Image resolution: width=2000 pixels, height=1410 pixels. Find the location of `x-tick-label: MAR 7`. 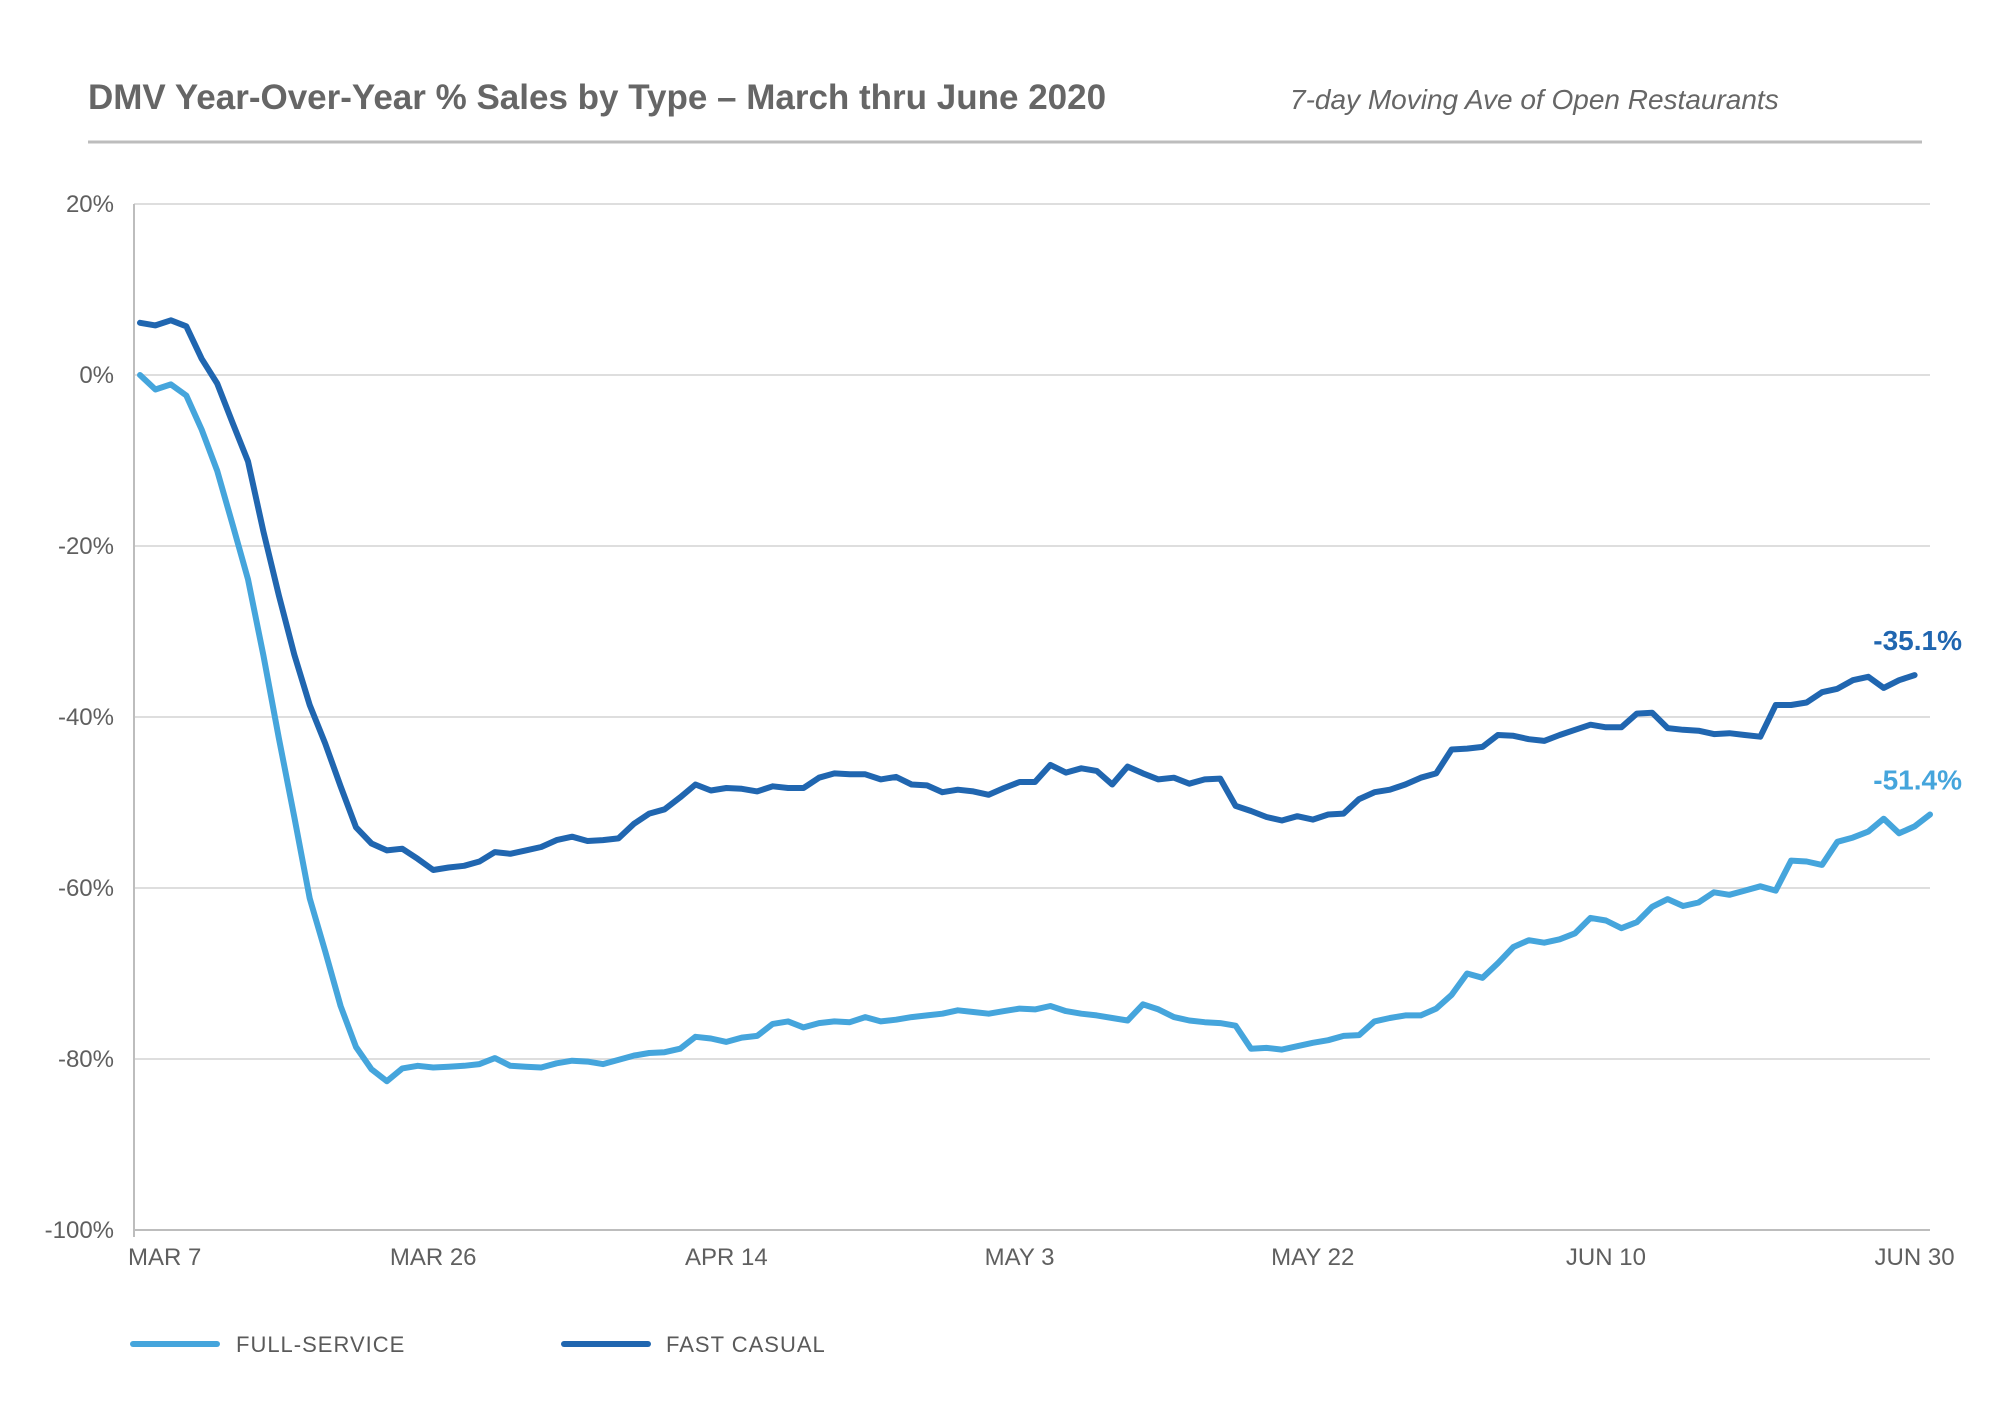

x-tick-label: MAR 7 is located at coordinates (164, 1257).